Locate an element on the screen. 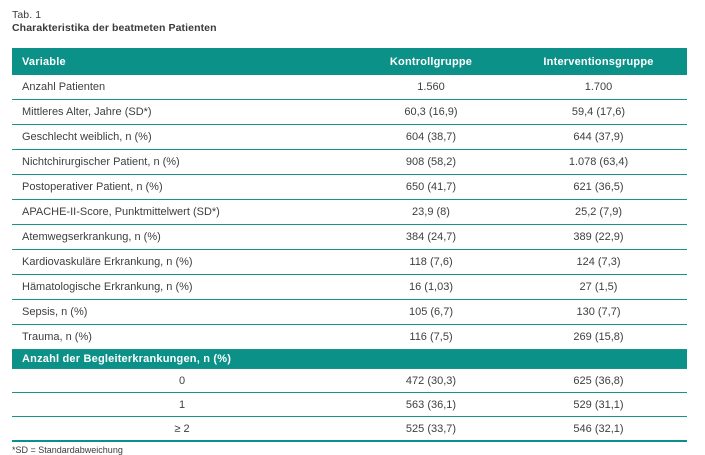 The width and height of the screenshot is (705, 455). table-row: Anzahl Patienten 1.560 1.700 is located at coordinates (349, 87).